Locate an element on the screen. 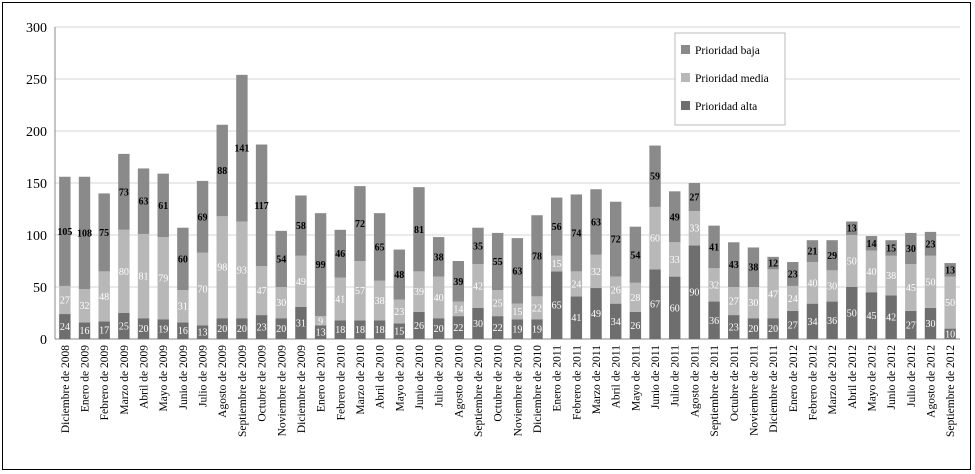 The image size is (975, 474). data-label-baja: 117 is located at coordinates (261, 206).